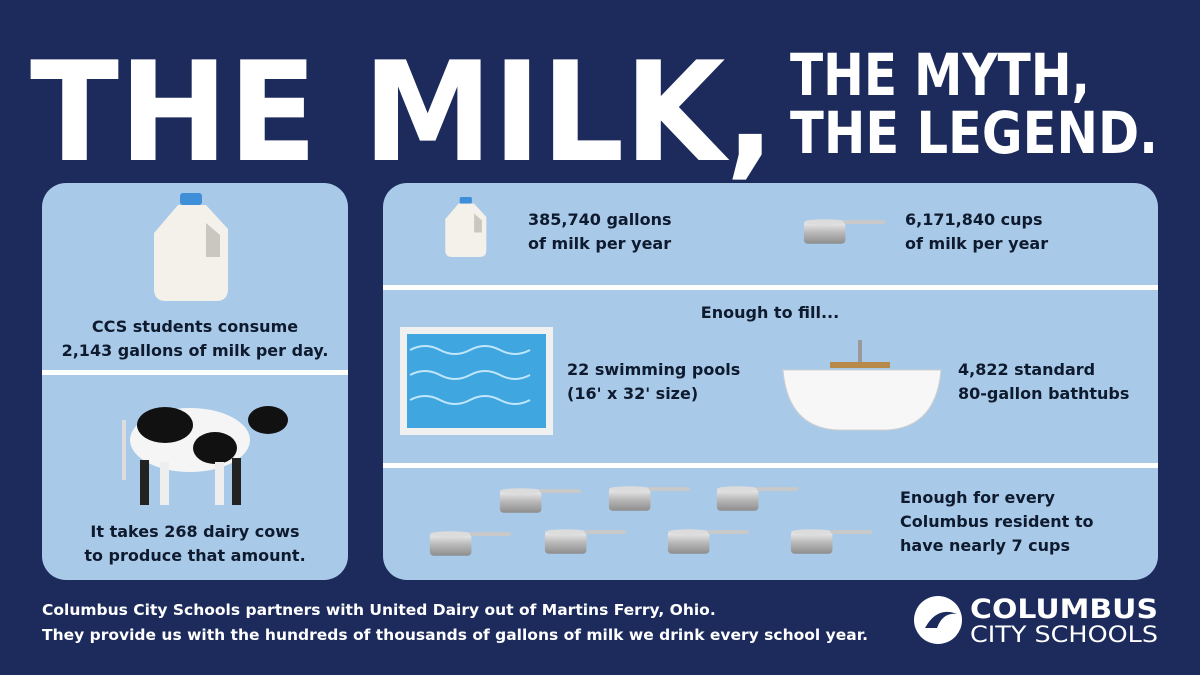  What do you see at coordinates (205, 455) in the screenshot?
I see `cow-icon` at bounding box center [205, 455].